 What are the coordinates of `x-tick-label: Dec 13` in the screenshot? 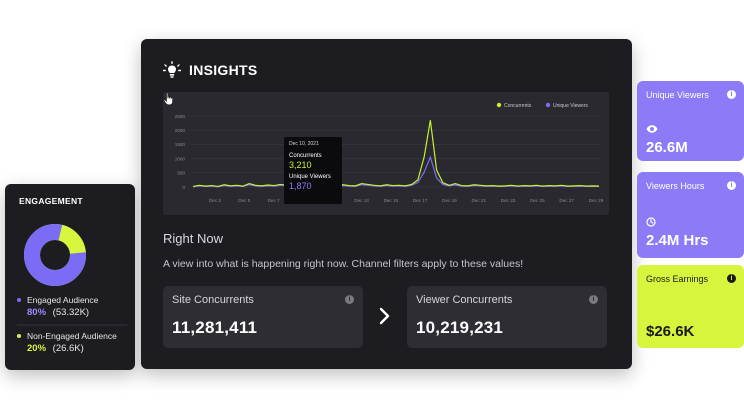 It's located at (361, 200).